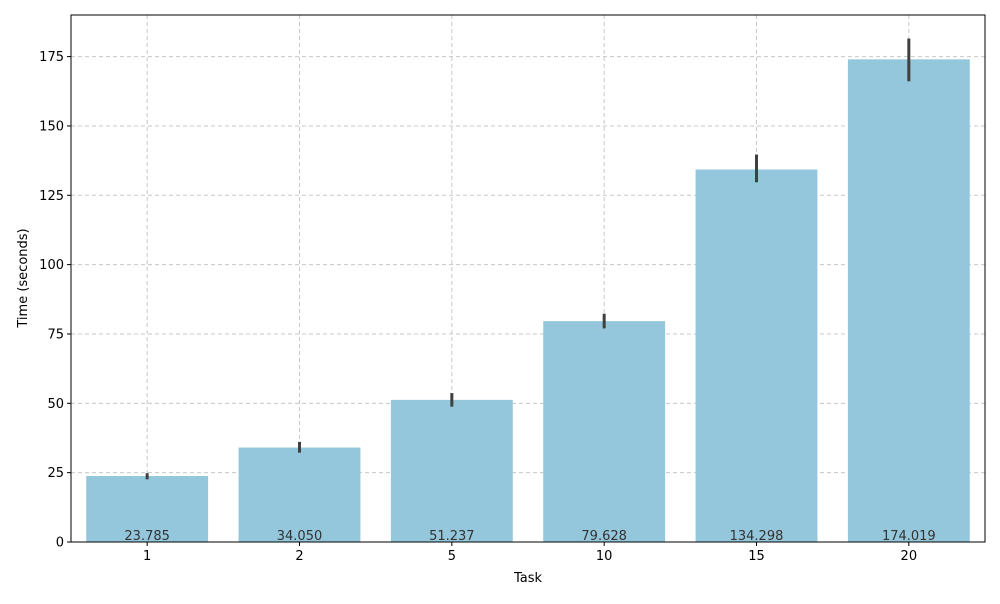 This screenshot has height=604, width=1000. What do you see at coordinates (51, 196) in the screenshot?
I see `y-tick-label: 125` at bounding box center [51, 196].